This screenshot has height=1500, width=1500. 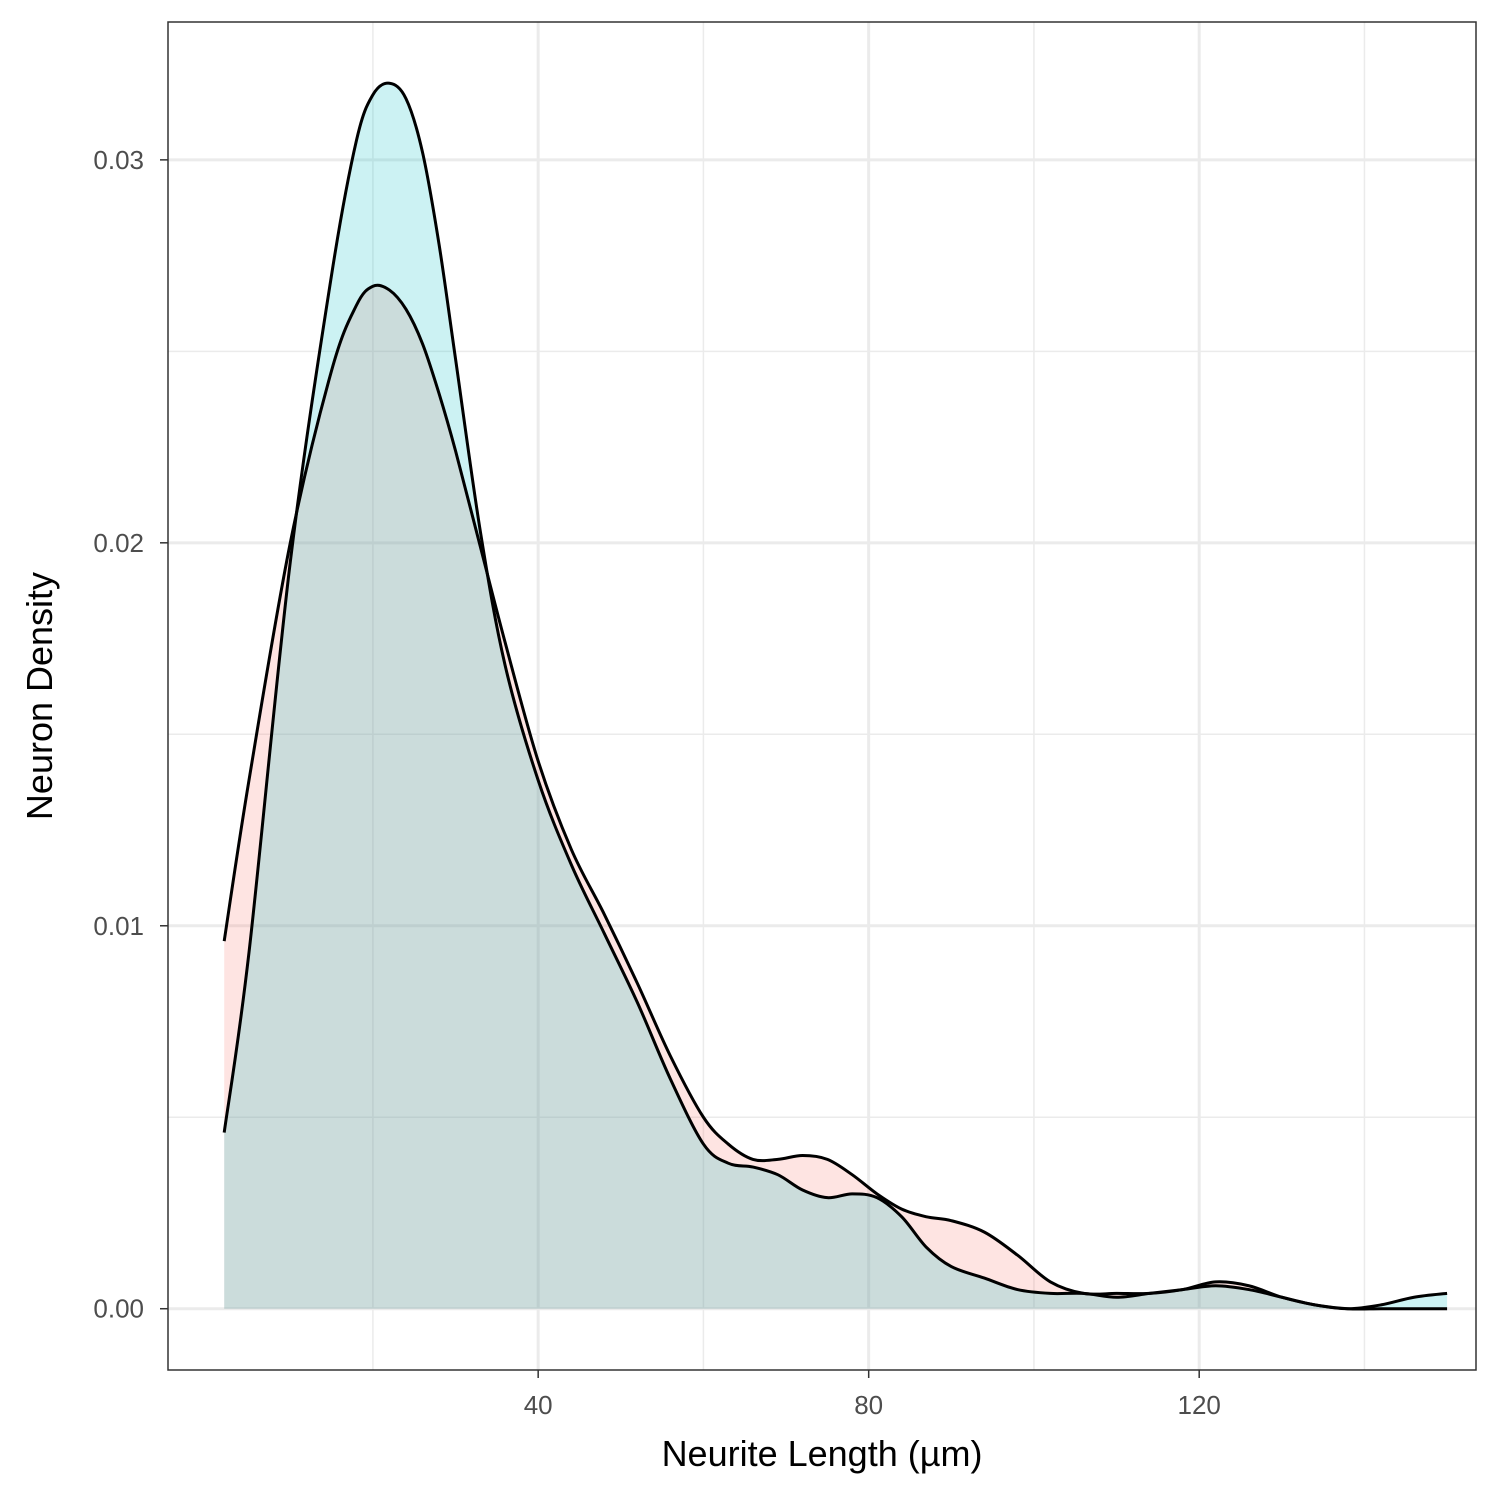 What do you see at coordinates (118, 1309) in the screenshot?
I see `y-tick-label: 0.00` at bounding box center [118, 1309].